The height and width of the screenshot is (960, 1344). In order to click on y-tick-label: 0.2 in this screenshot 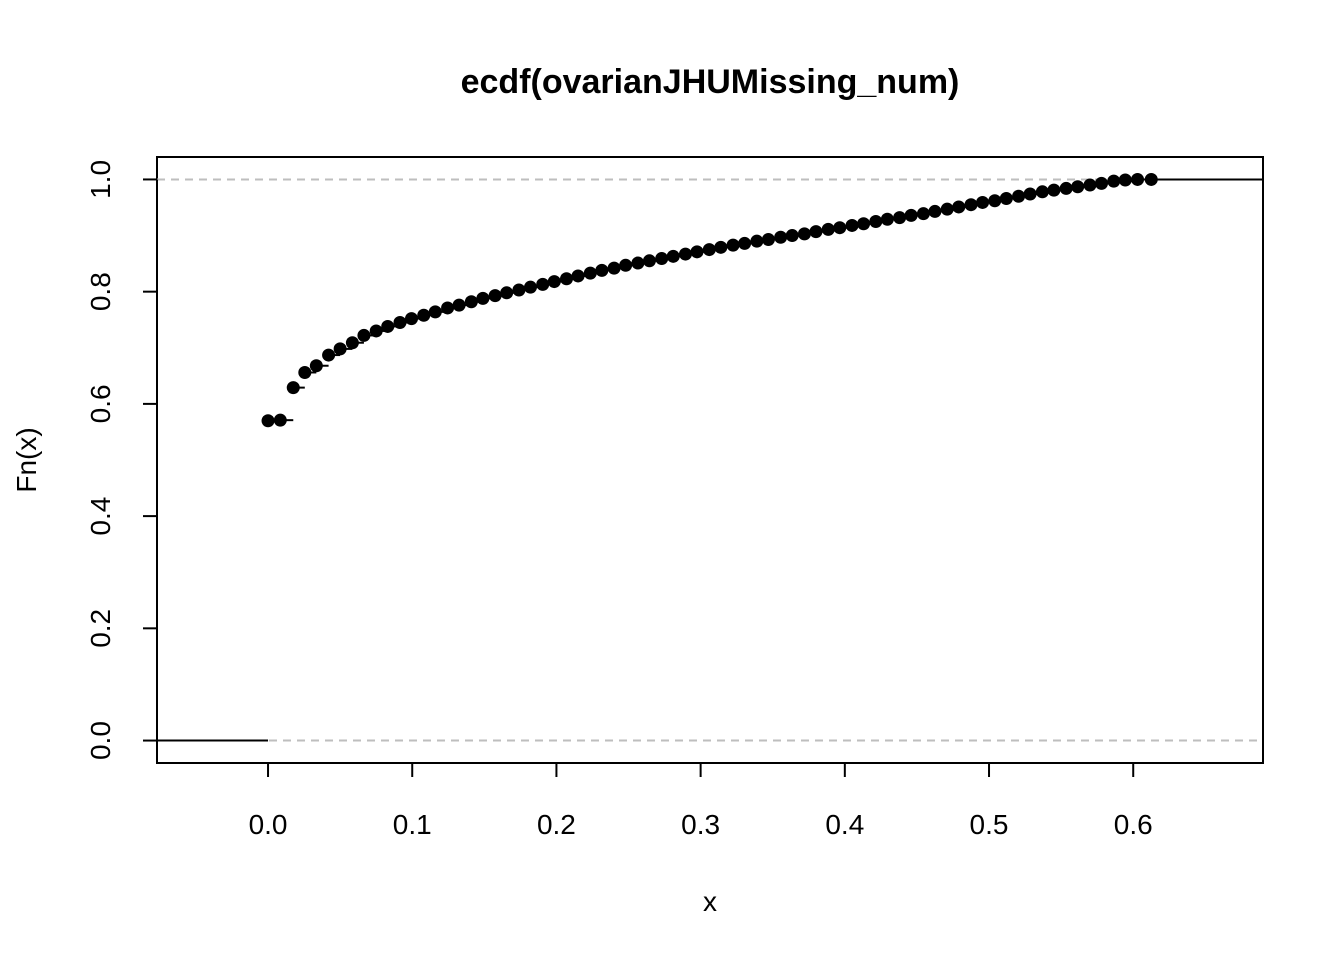, I will do `click(100, 628)`.